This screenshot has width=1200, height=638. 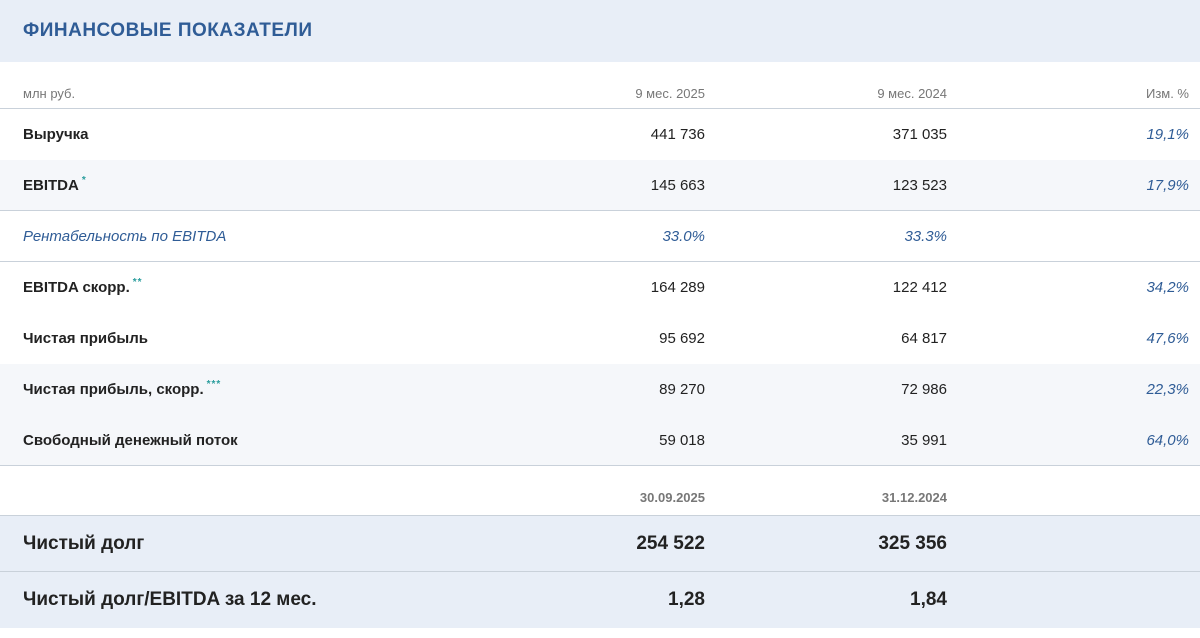 I want to click on table-row-revenue: Выручка 441 736 371 035 19,1%, so click(x=600, y=134).